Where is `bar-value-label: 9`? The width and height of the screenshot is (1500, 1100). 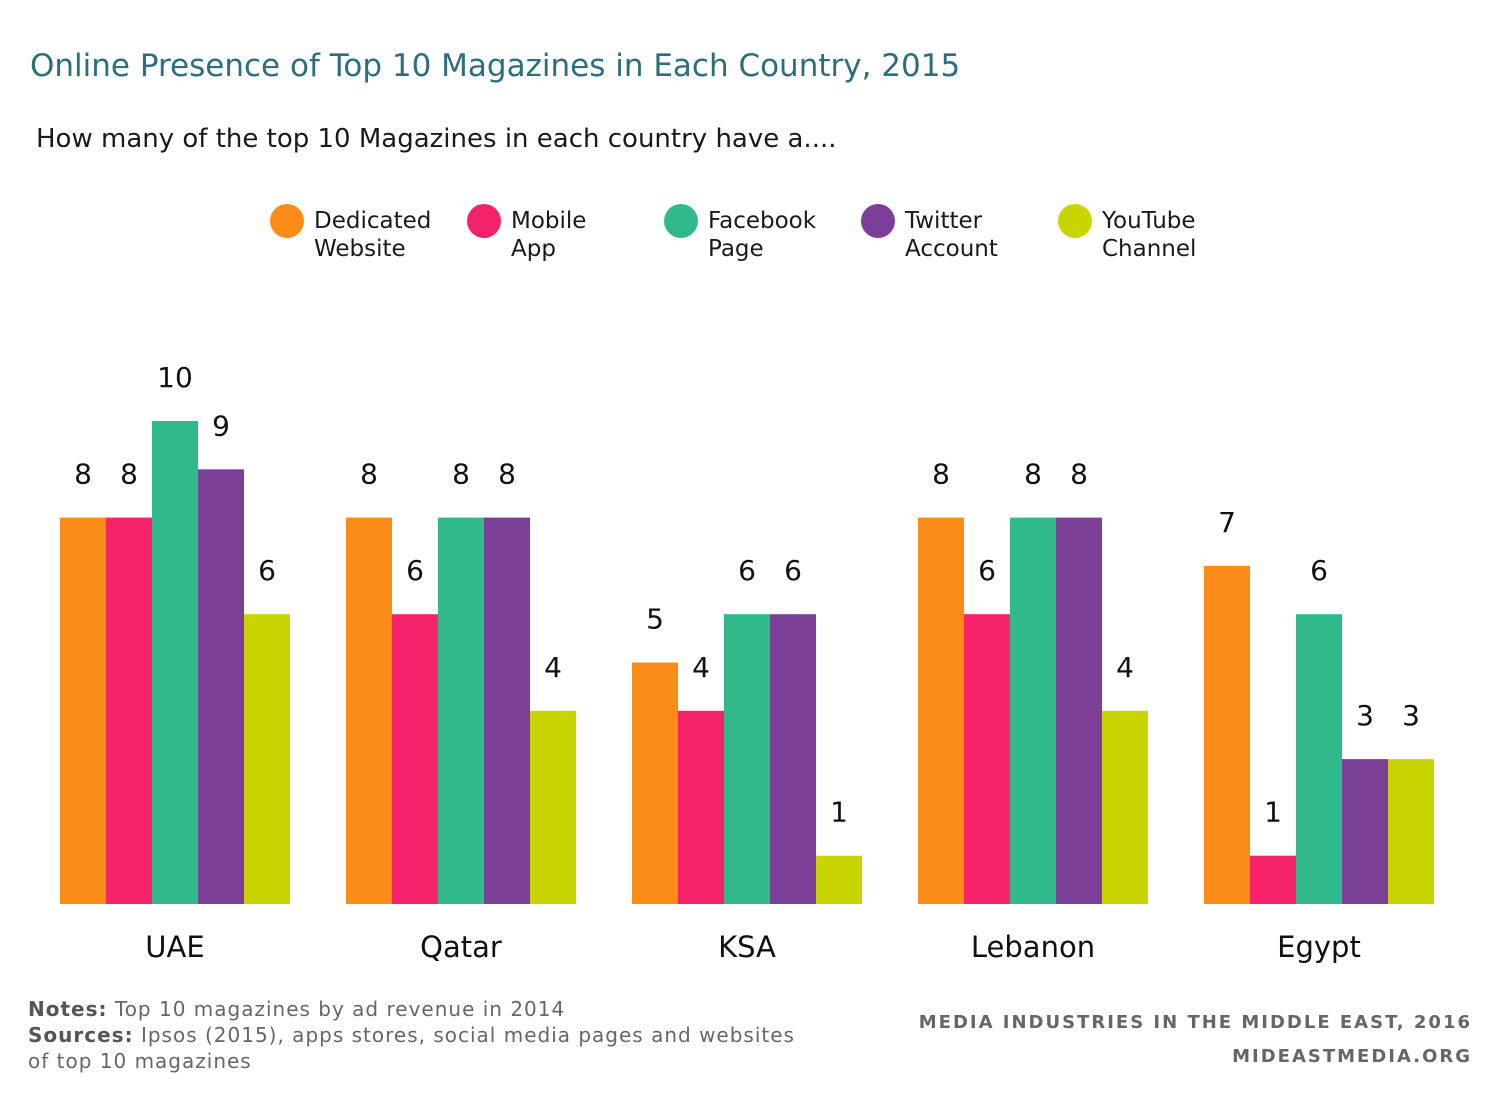
bar-value-label: 9 is located at coordinates (221, 425).